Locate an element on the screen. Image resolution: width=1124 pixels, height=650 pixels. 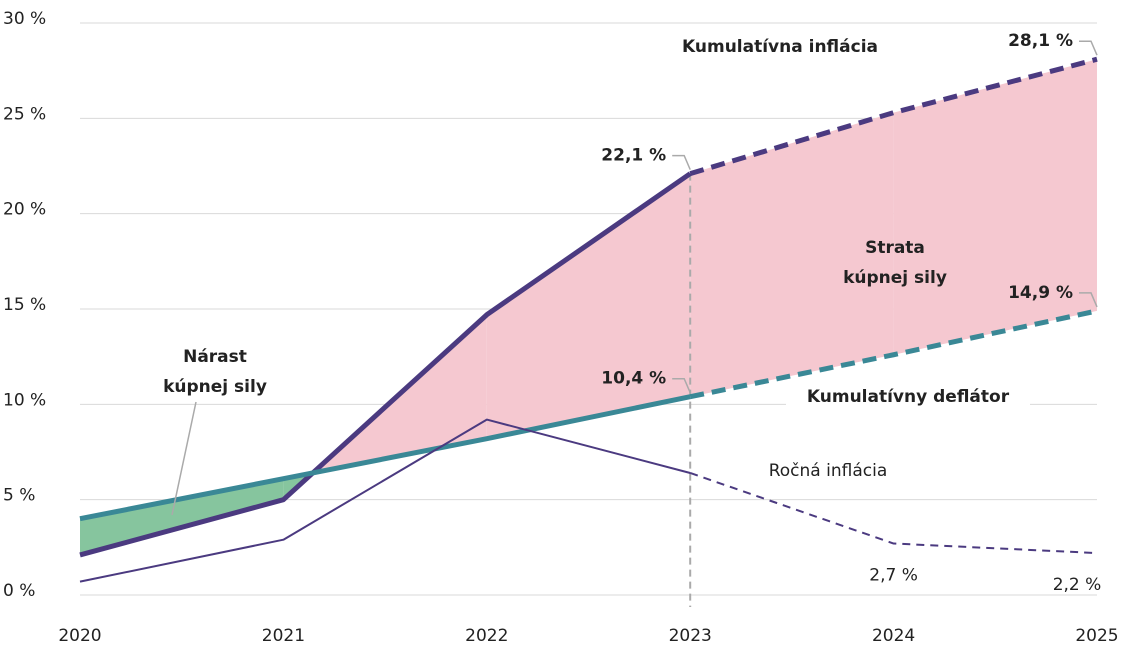
series-label: Ročná inflácia is located at coordinates (828, 471).